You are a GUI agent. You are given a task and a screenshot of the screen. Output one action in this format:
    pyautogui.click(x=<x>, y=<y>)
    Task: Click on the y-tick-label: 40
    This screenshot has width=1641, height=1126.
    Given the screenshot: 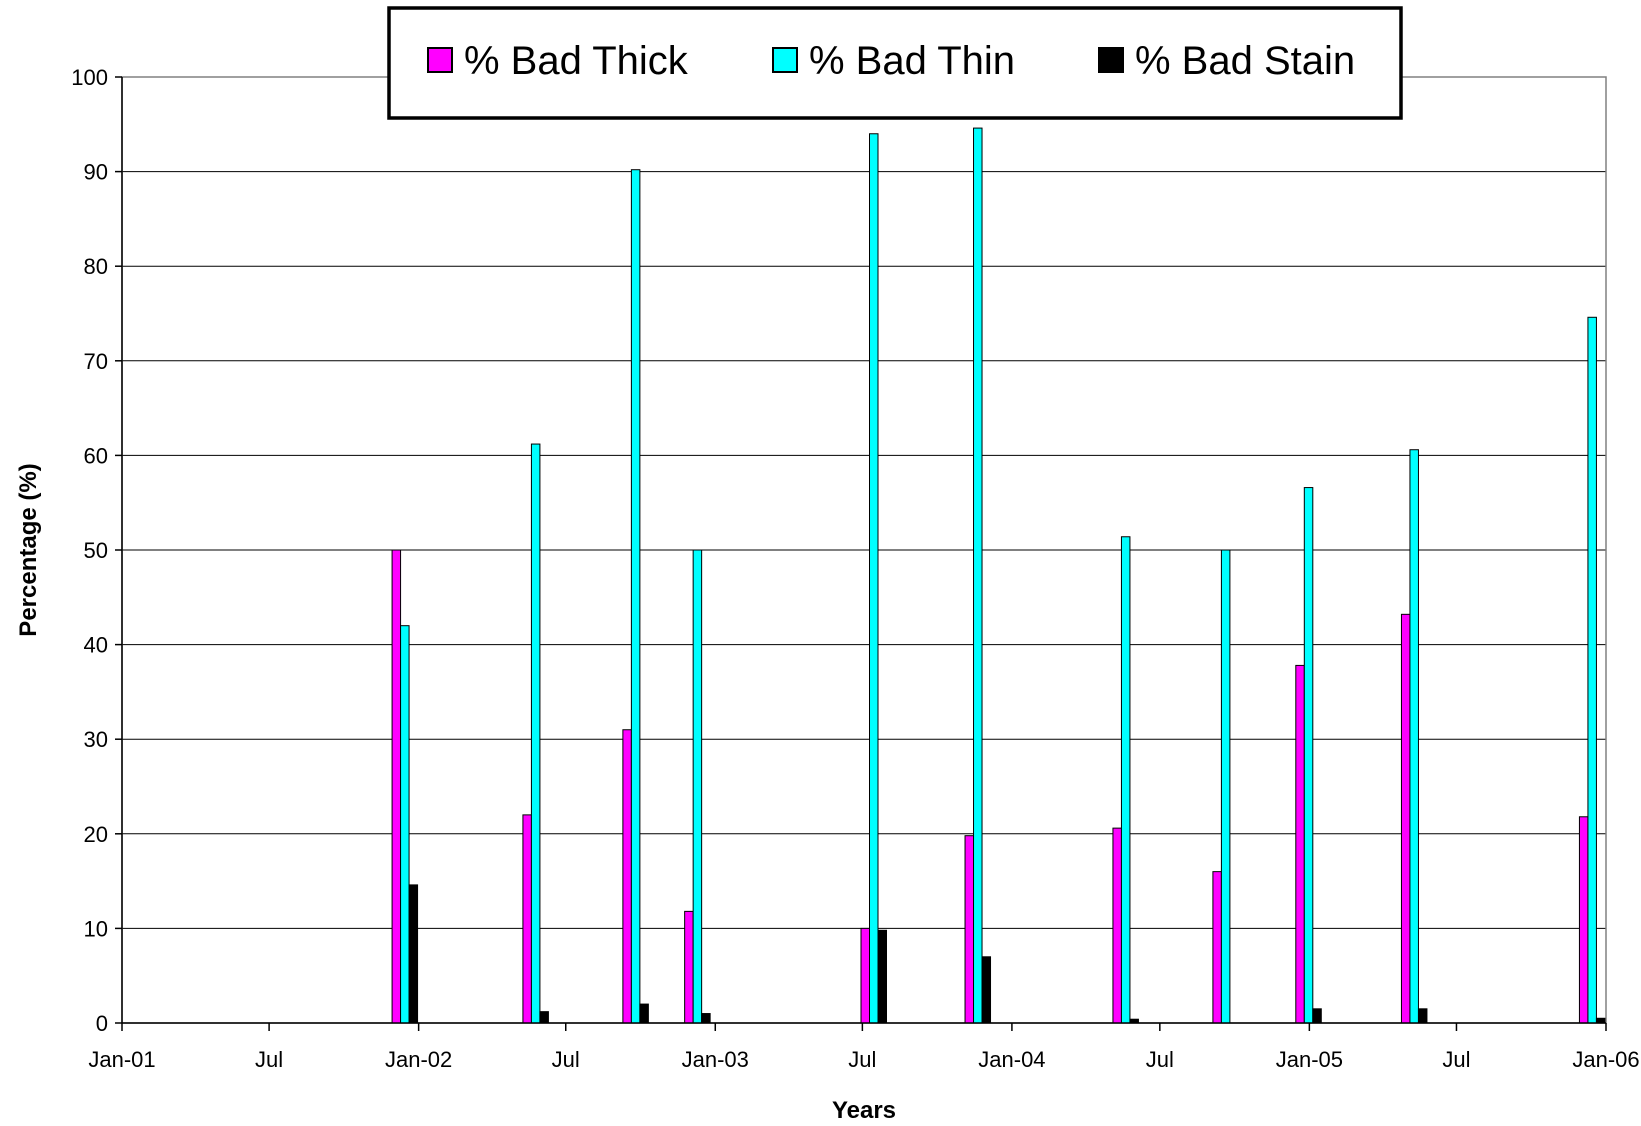 What is the action you would take?
    pyautogui.click(x=96, y=645)
    